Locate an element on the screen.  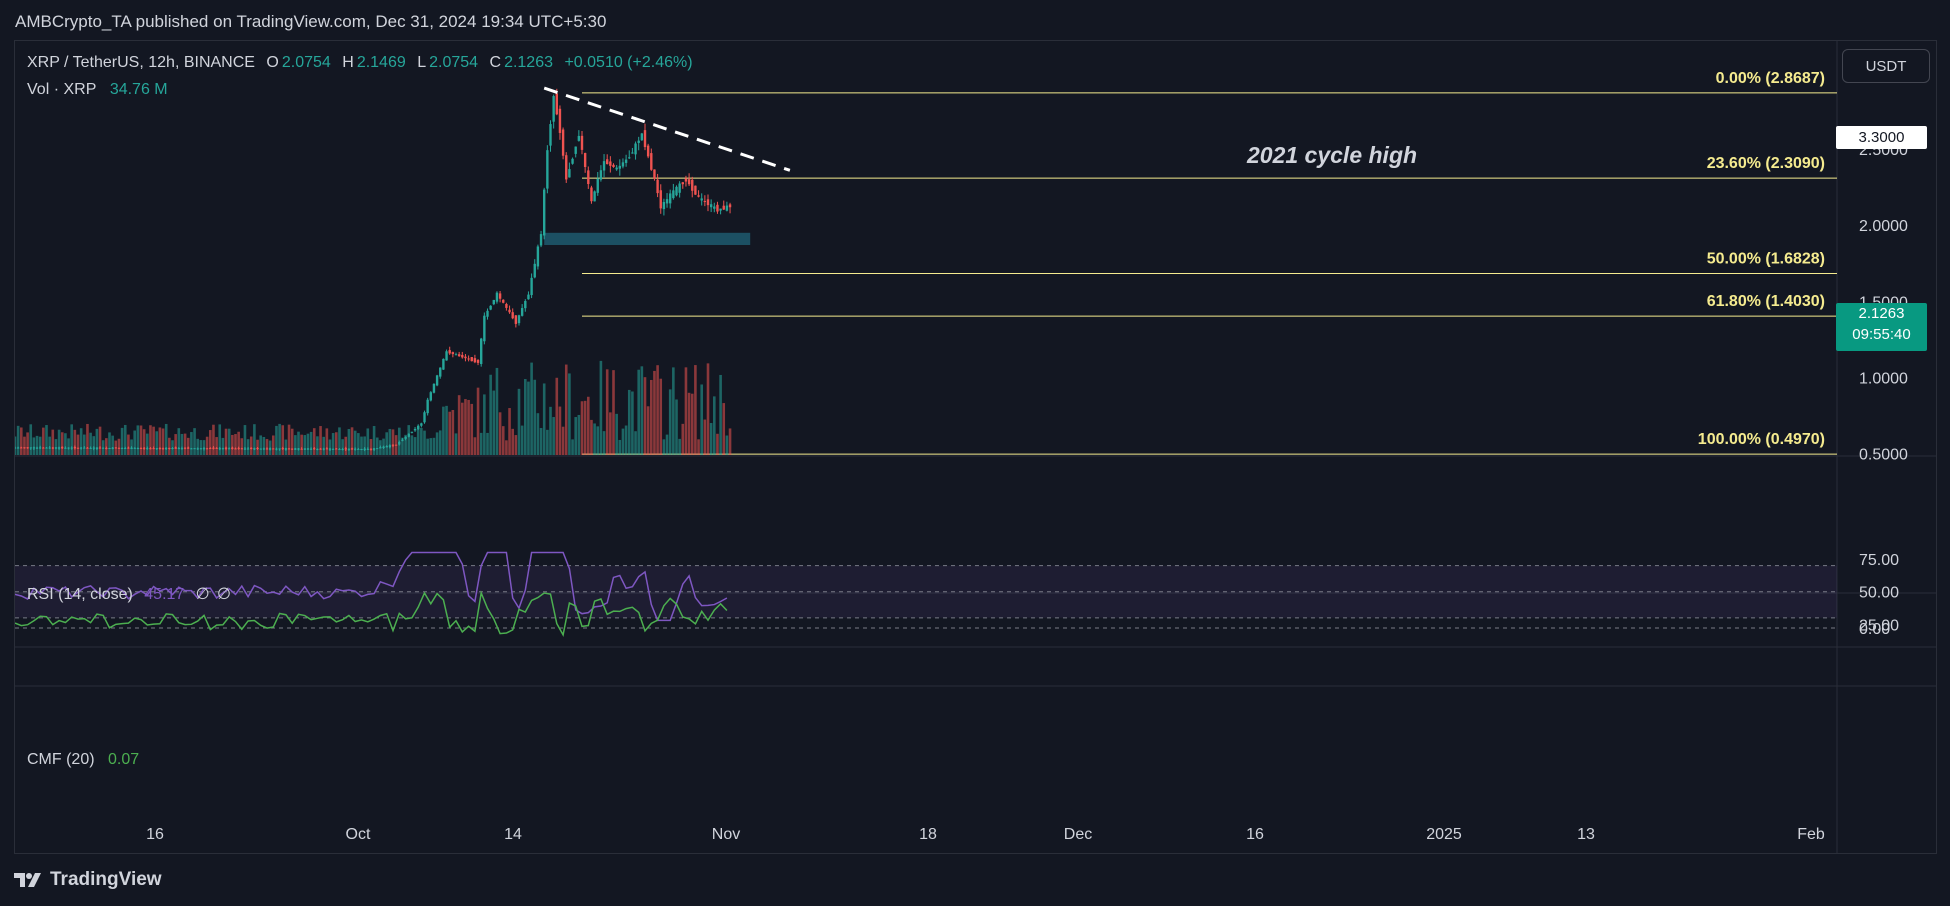
rsi-value: 45.17 is located at coordinates (164, 594).